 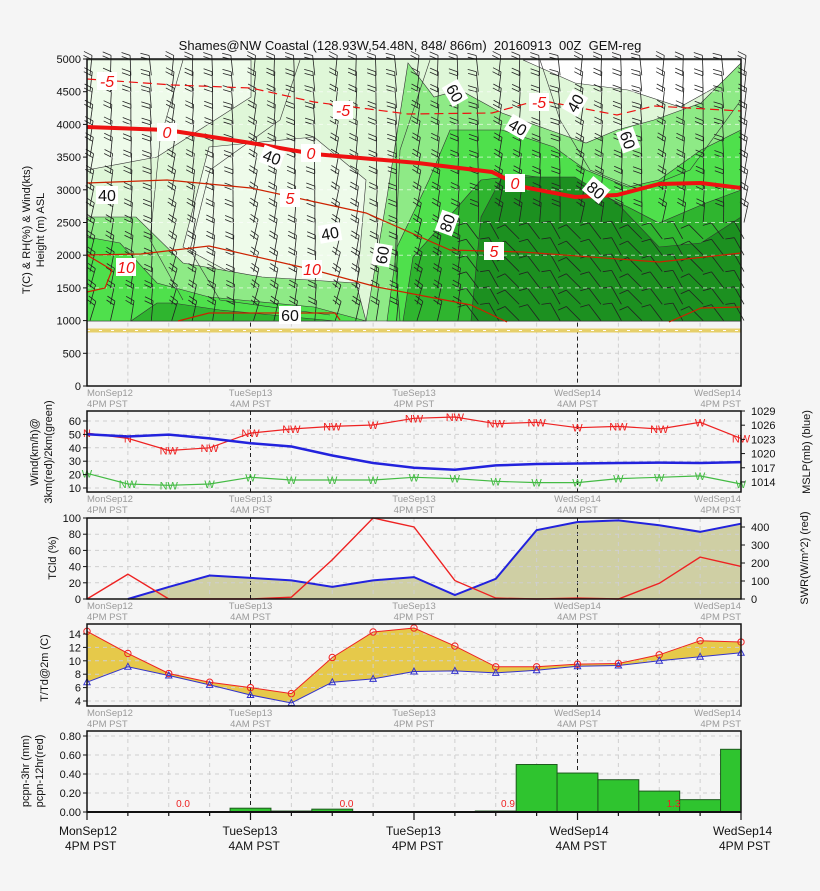 I want to click on rh-contour-label: 40, so click(x=107, y=196).